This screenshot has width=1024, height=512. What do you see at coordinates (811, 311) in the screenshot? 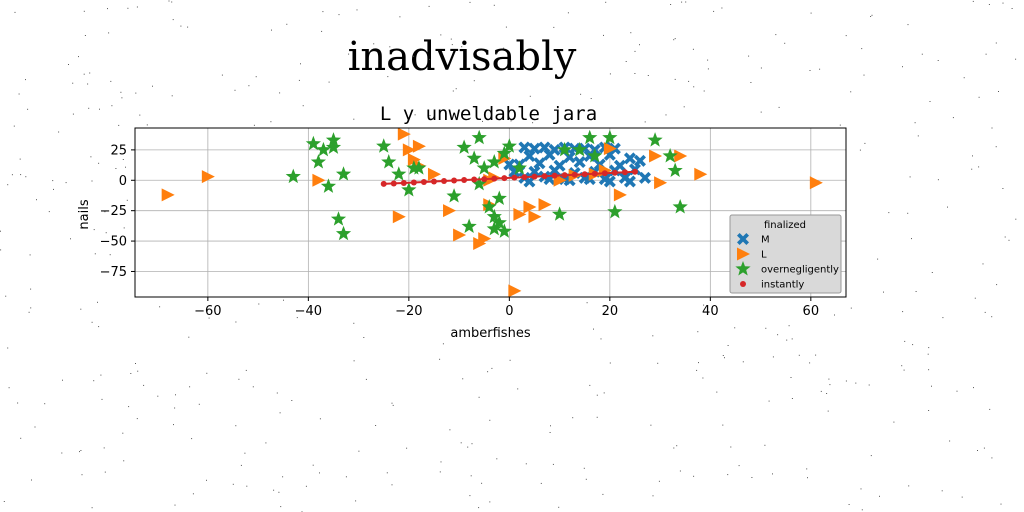
I see `x-tick-label: 60` at bounding box center [811, 311].